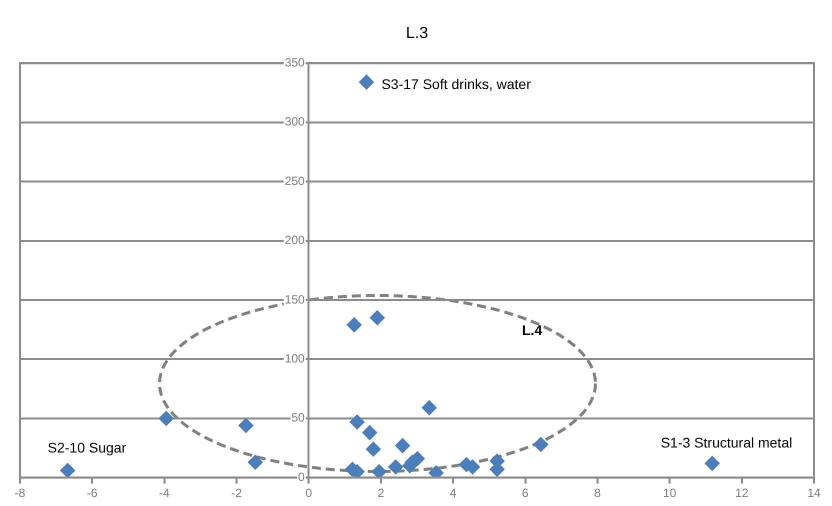  I want to click on x-tick-label: 12, so click(742, 493).